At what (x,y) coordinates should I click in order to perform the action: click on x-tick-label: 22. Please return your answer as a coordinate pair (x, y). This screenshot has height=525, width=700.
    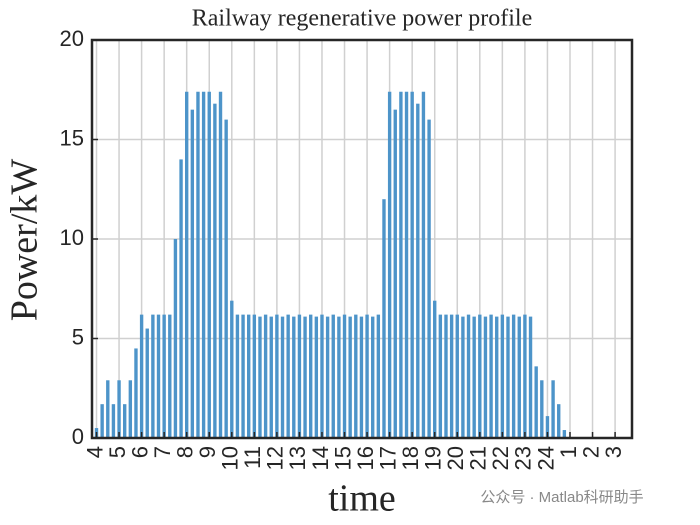
    Looking at the image, I should click on (500, 458).